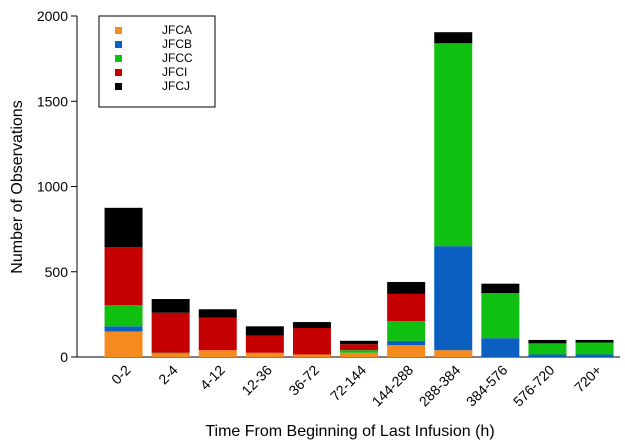 Image resolution: width=625 pixels, height=440 pixels. I want to click on legend-swatch-jfcc, so click(118, 58).